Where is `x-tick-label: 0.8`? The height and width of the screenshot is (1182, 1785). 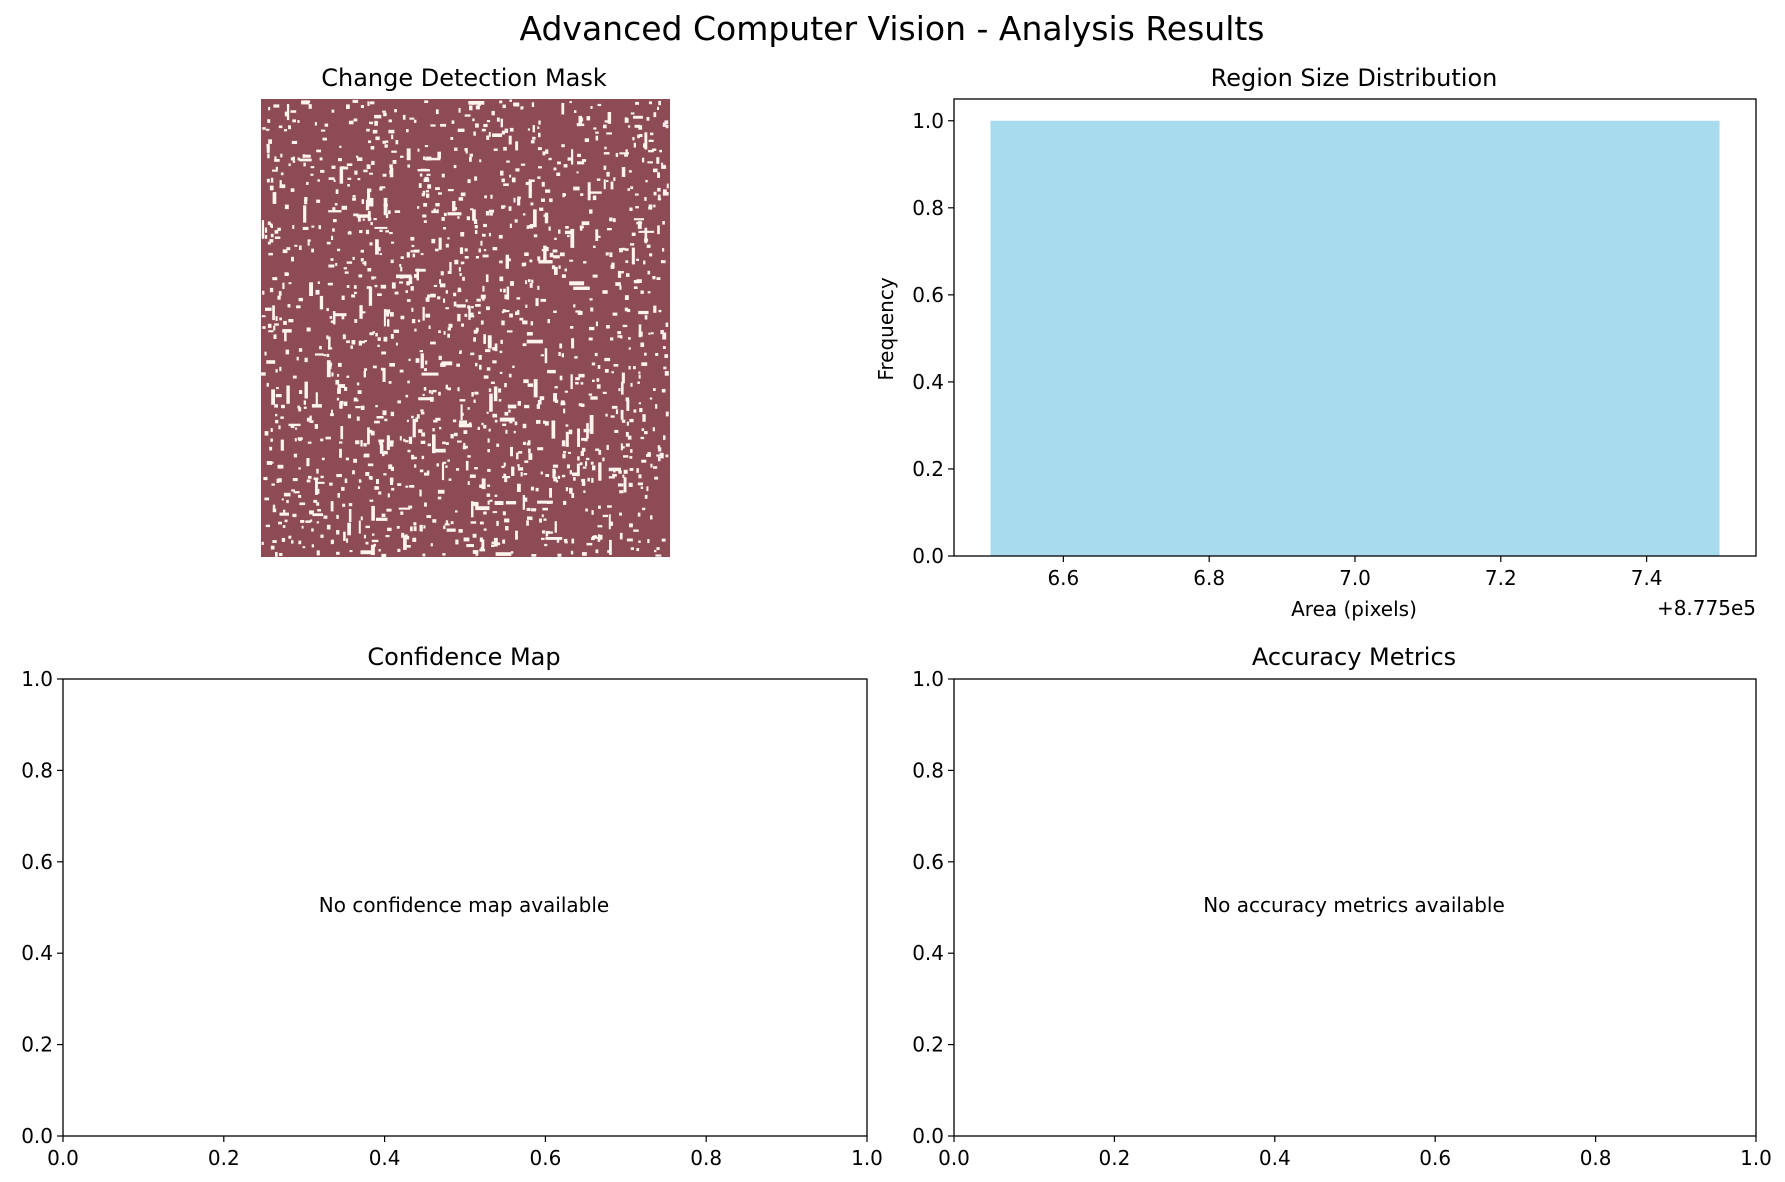 x-tick-label: 0.8 is located at coordinates (1596, 1158).